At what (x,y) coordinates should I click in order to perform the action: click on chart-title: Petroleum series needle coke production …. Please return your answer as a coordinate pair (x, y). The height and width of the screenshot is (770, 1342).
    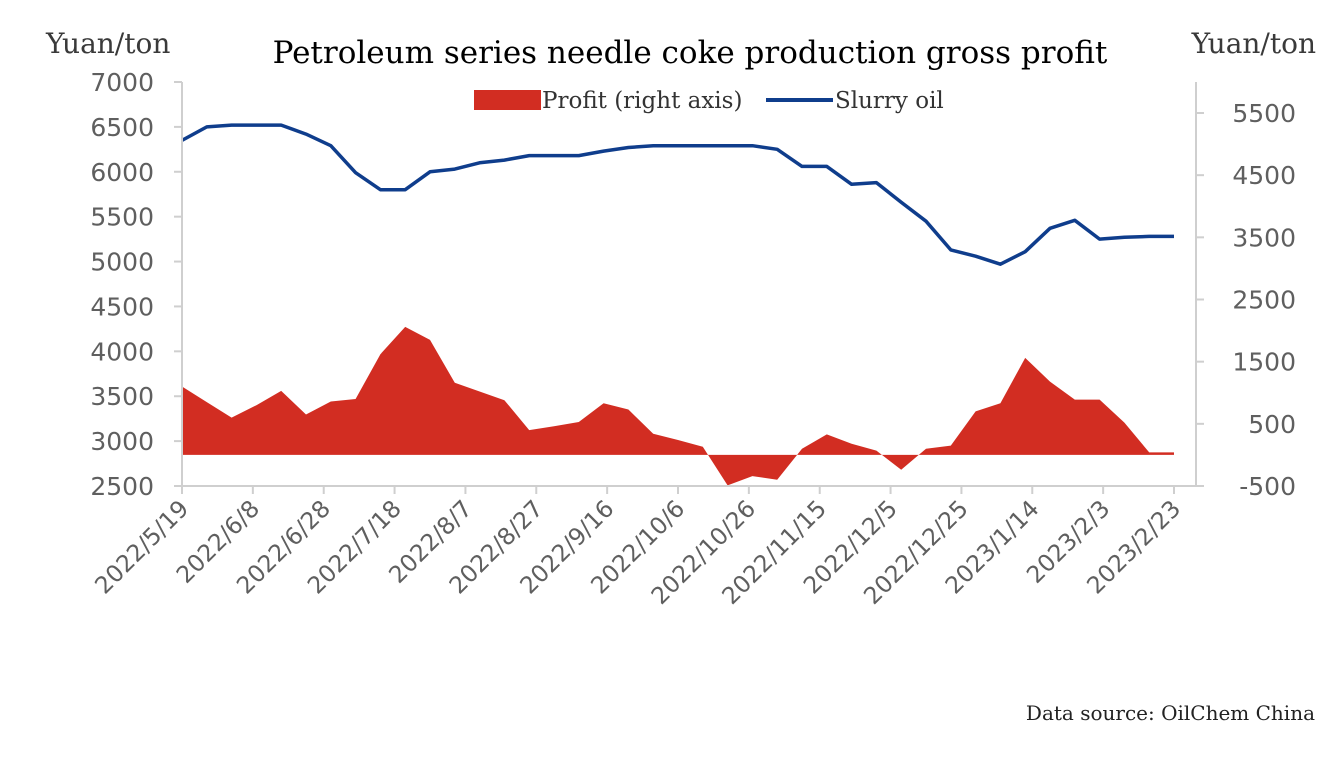
    Looking at the image, I should click on (690, 53).